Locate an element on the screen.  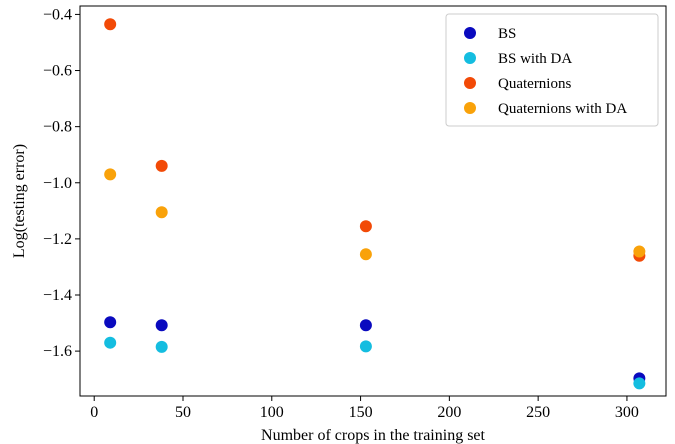
x-axis-ticks: 0 50 100 150 200 250 300 is located at coordinates (364, 408).